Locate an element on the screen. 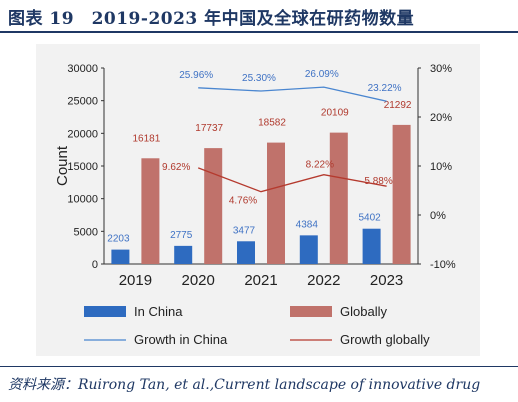  line-growth-in-china is located at coordinates (292, 94).